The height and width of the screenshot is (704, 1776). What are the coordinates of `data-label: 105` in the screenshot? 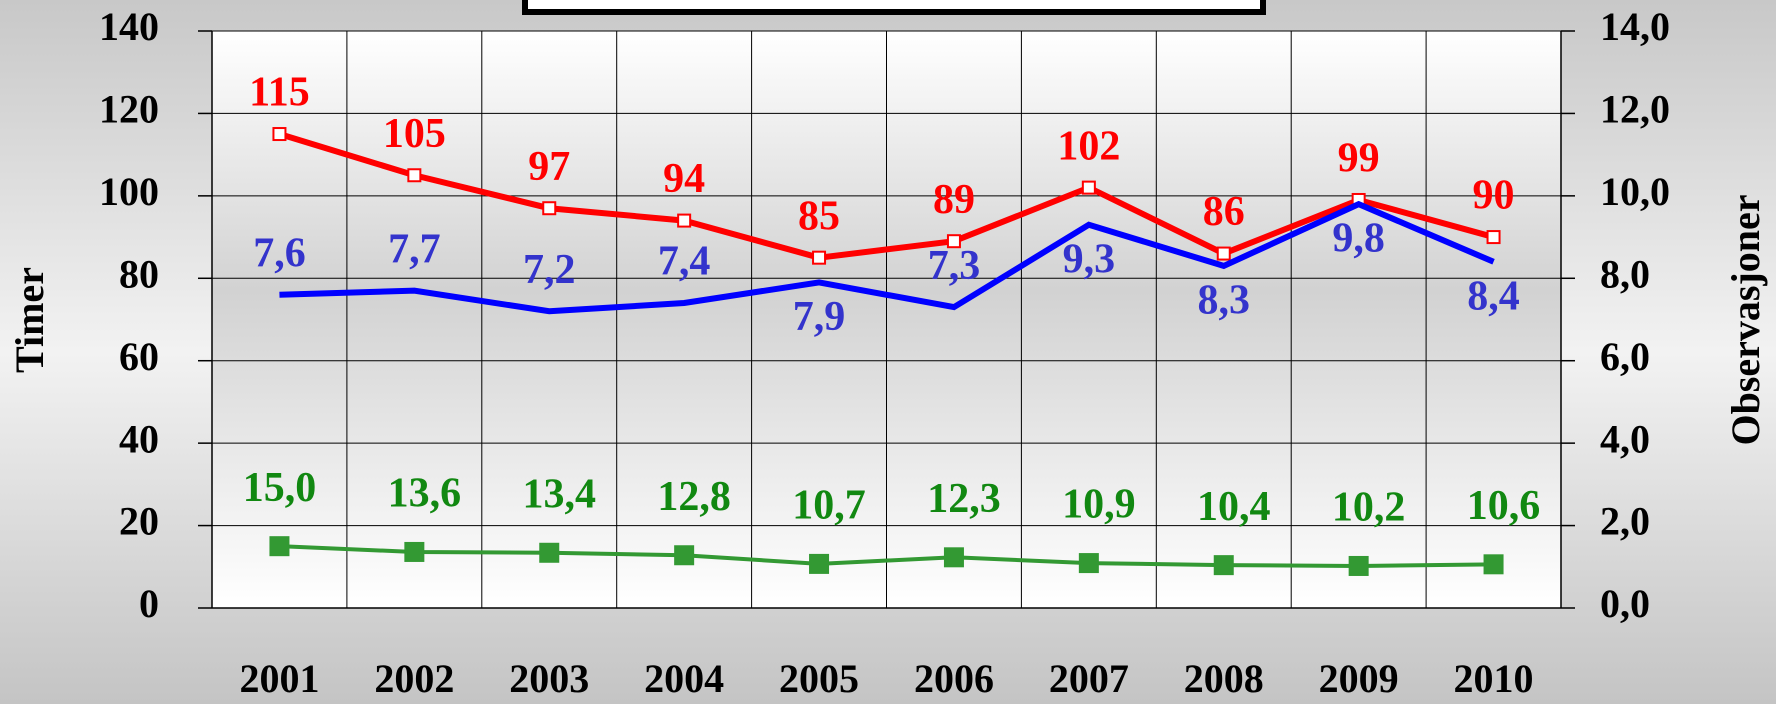 It's located at (414, 134).